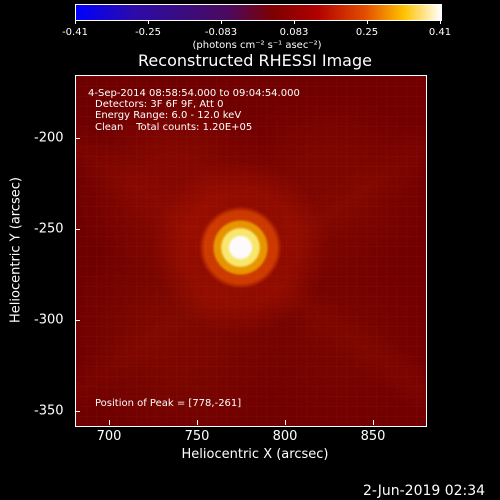 The width and height of the screenshot is (500, 500). I want to click on y-axis-tick-label: -200, so click(49, 138).